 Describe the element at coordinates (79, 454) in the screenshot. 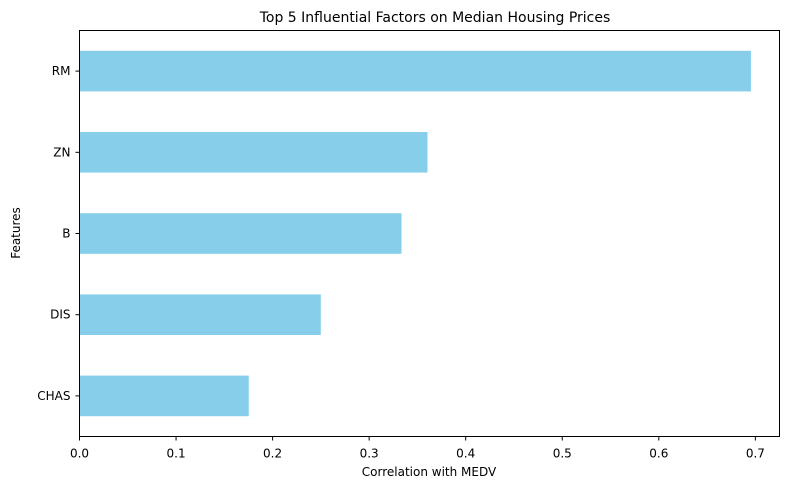

I see `x-tick-label-0: 0.0` at that location.